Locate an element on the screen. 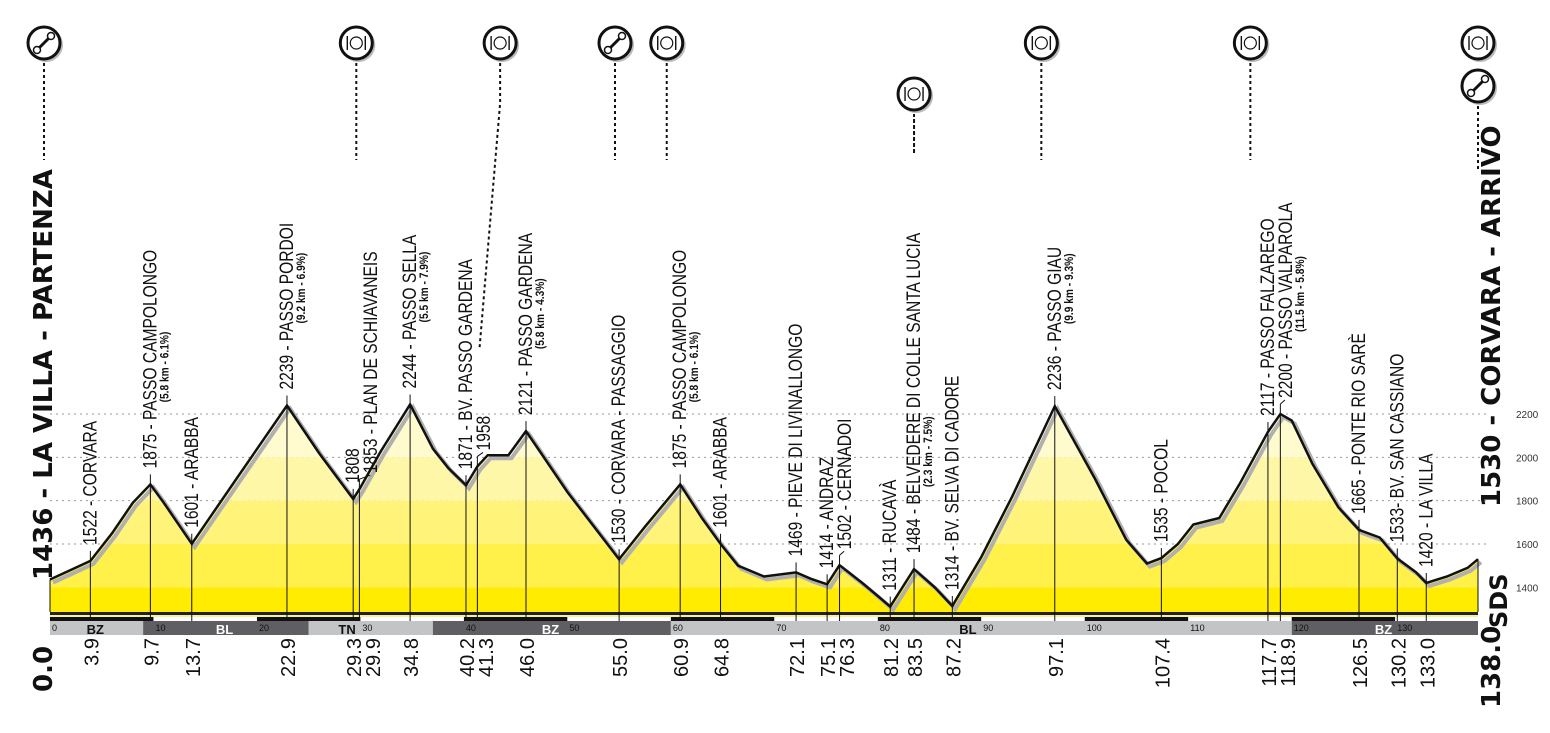 The width and height of the screenshot is (1550, 733). km-label: 29.3 is located at coordinates (355, 657).